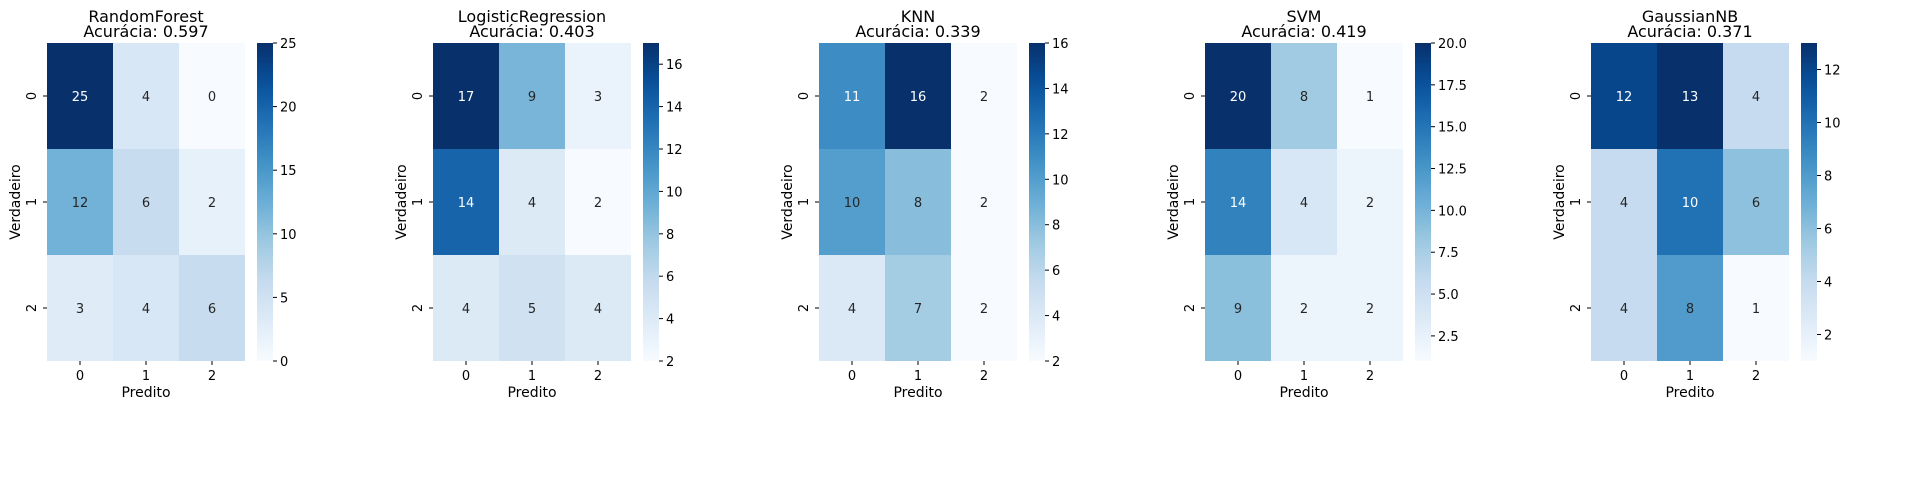 This screenshot has height=500, width=1923. I want to click on colorbar-tick-label: 12, so click(674, 150).